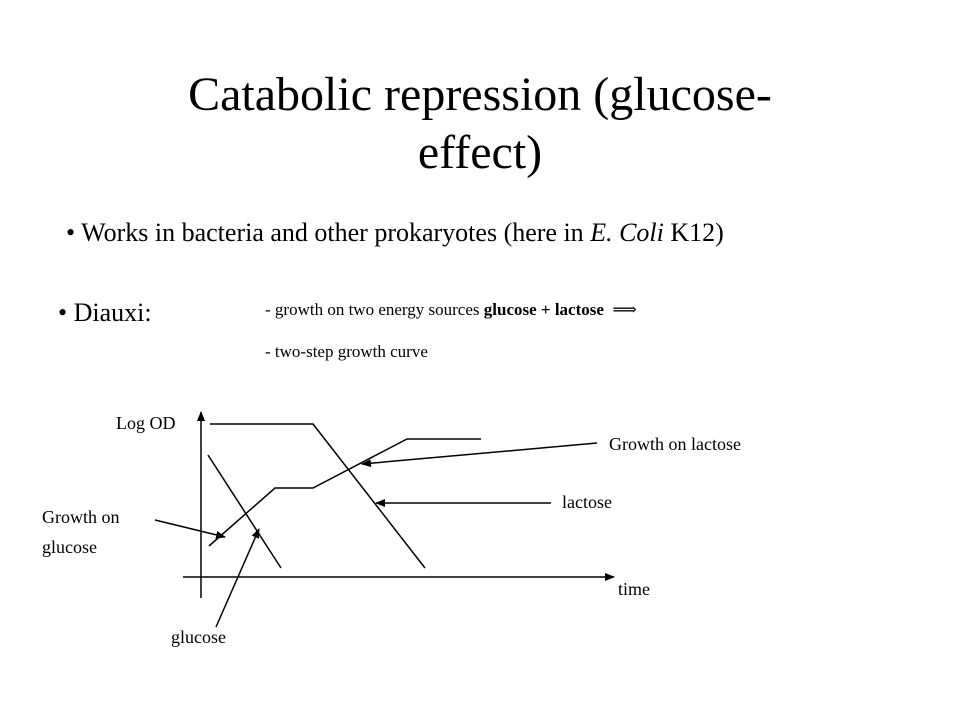 Image resolution: width=960 pixels, height=720 pixels. Describe the element at coordinates (480, 94) in the screenshot. I see `title-line-1: Catabolic repression (glucose-` at that location.